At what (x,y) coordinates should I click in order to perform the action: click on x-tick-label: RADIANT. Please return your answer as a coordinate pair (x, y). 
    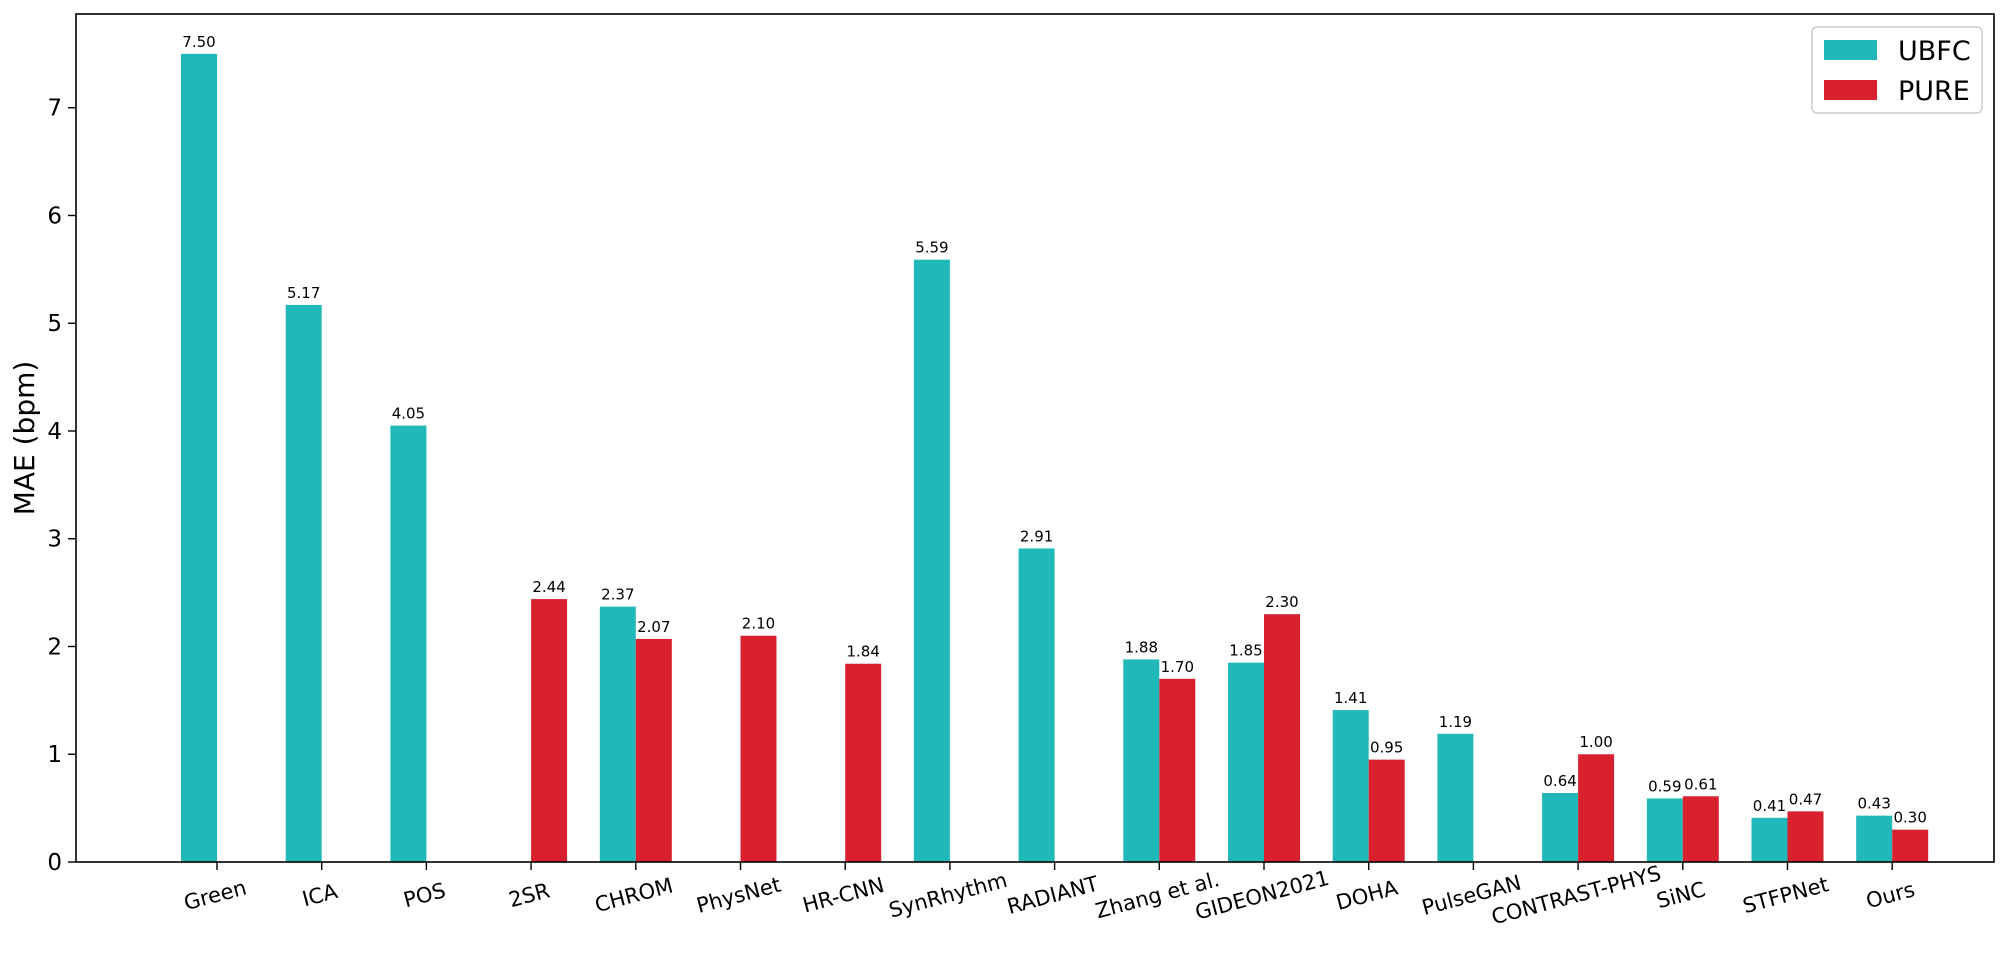
    Looking at the image, I should click on (1053, 895).